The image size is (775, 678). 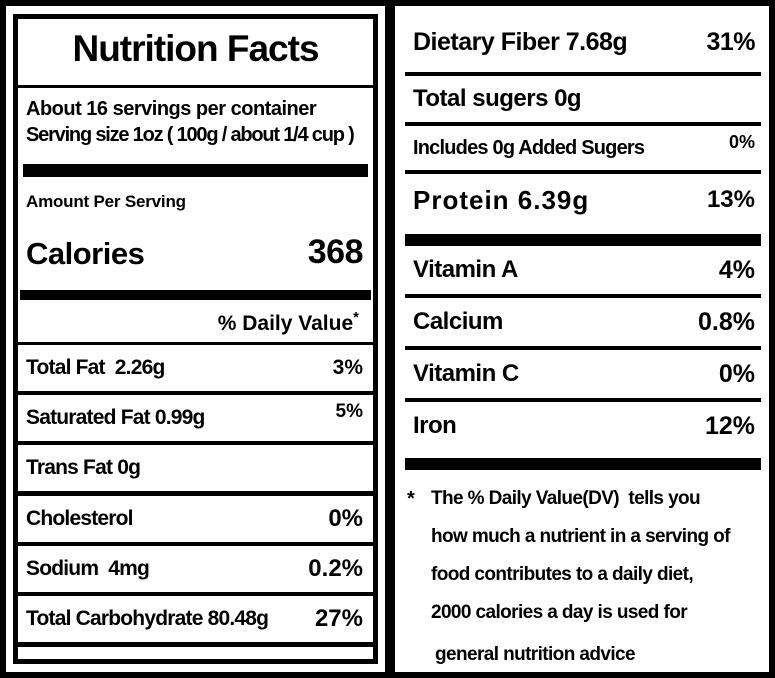 I want to click on nutrient-row-cholesterol: Cholesterol 0%, so click(x=195, y=519).